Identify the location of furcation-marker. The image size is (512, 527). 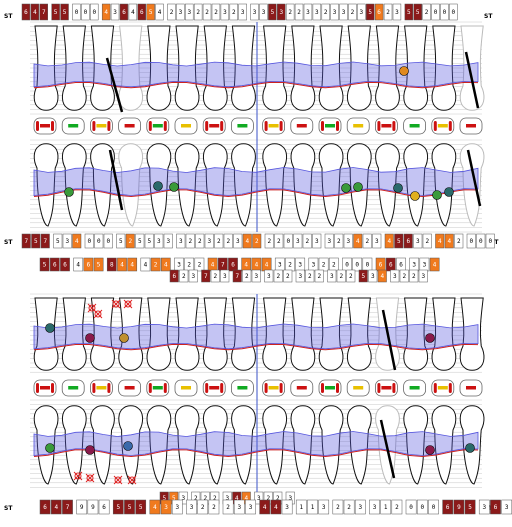
(128, 304).